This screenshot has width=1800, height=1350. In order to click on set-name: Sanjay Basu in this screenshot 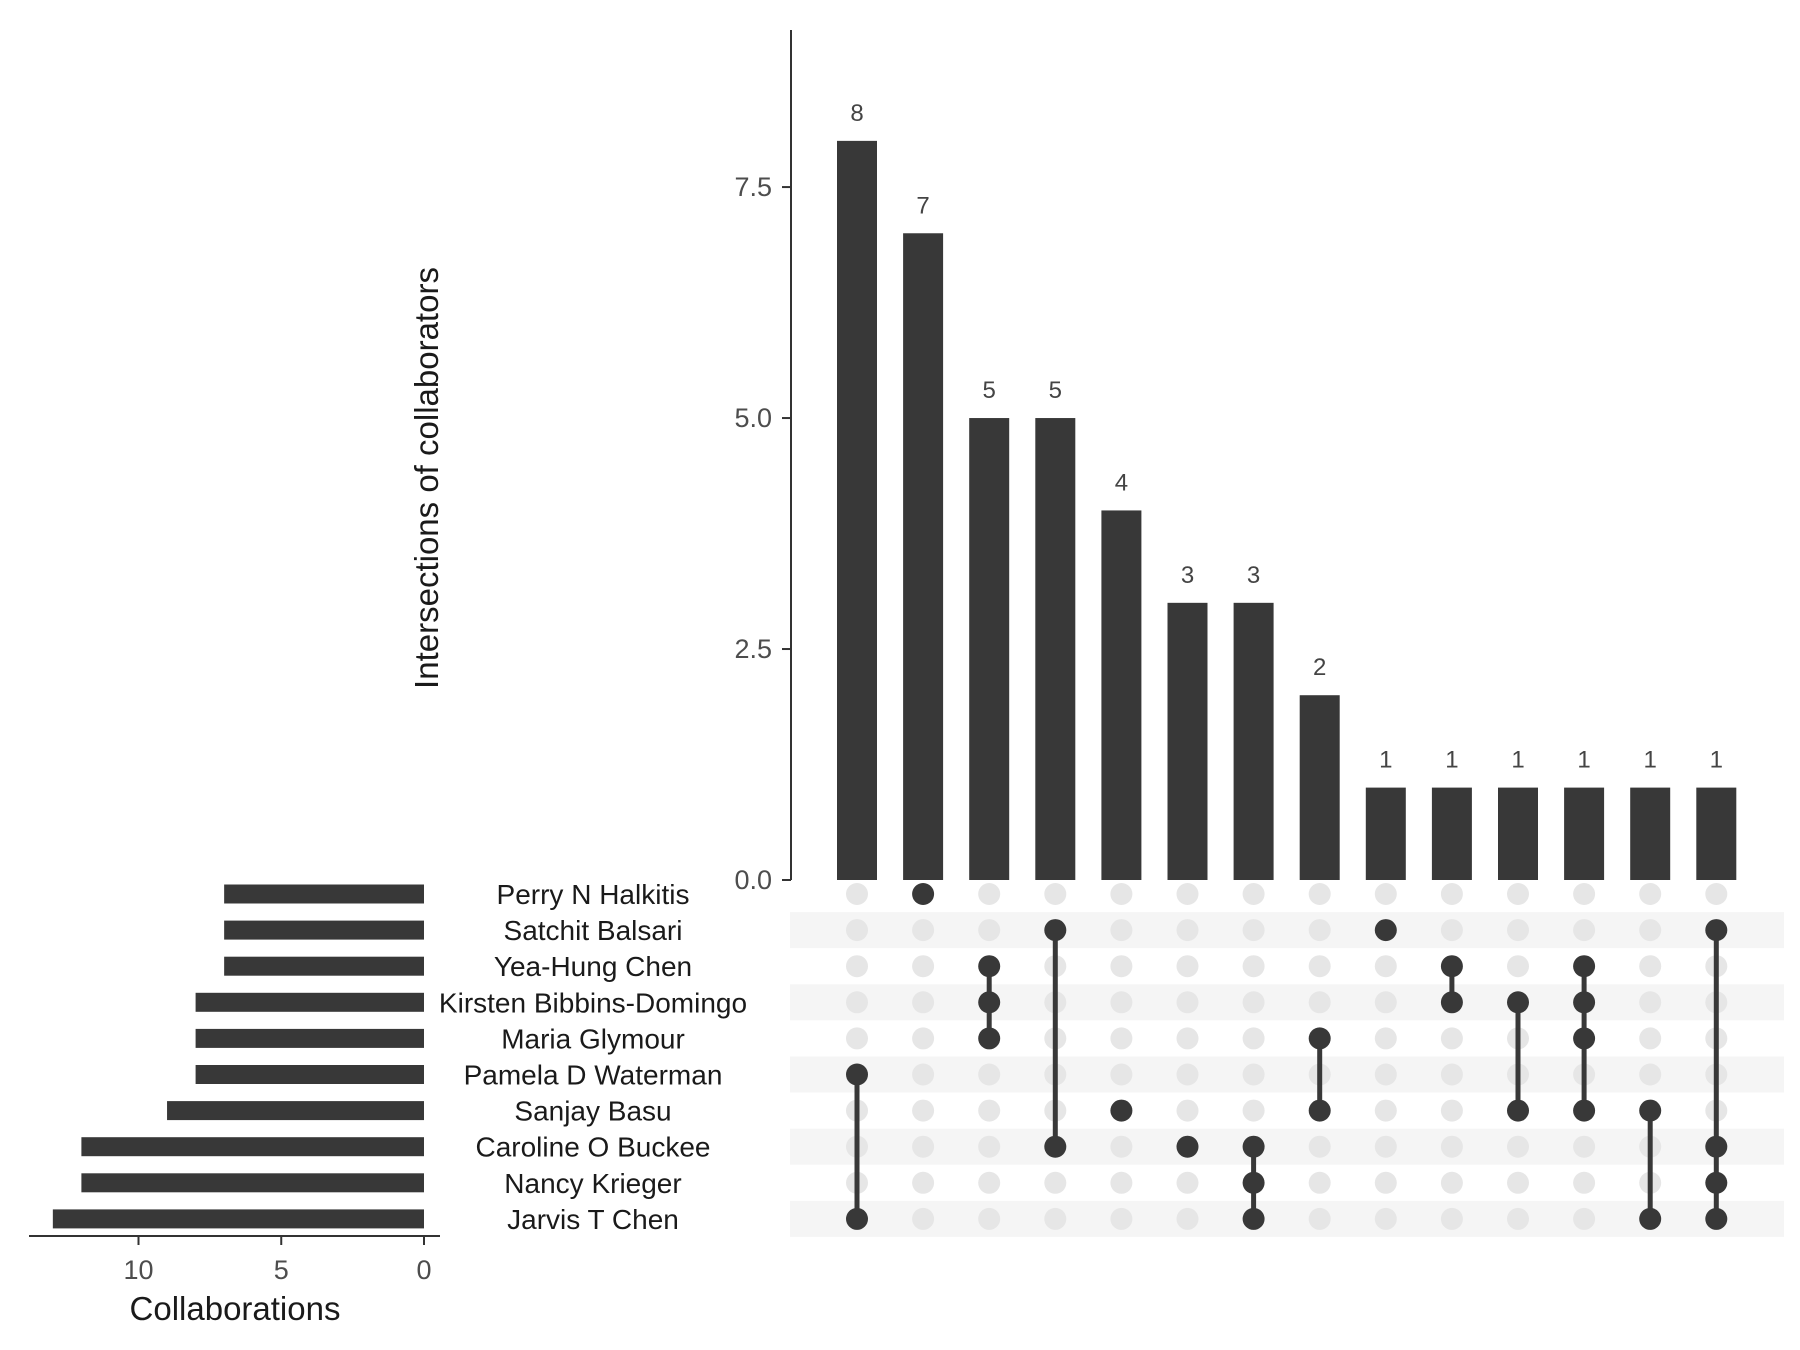, I will do `click(592, 1111)`.